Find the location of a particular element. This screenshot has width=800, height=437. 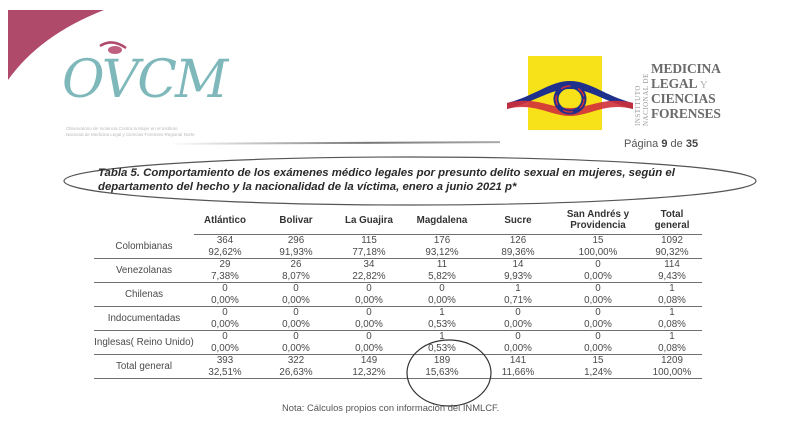

column-header: Sucre is located at coordinates (518, 220).